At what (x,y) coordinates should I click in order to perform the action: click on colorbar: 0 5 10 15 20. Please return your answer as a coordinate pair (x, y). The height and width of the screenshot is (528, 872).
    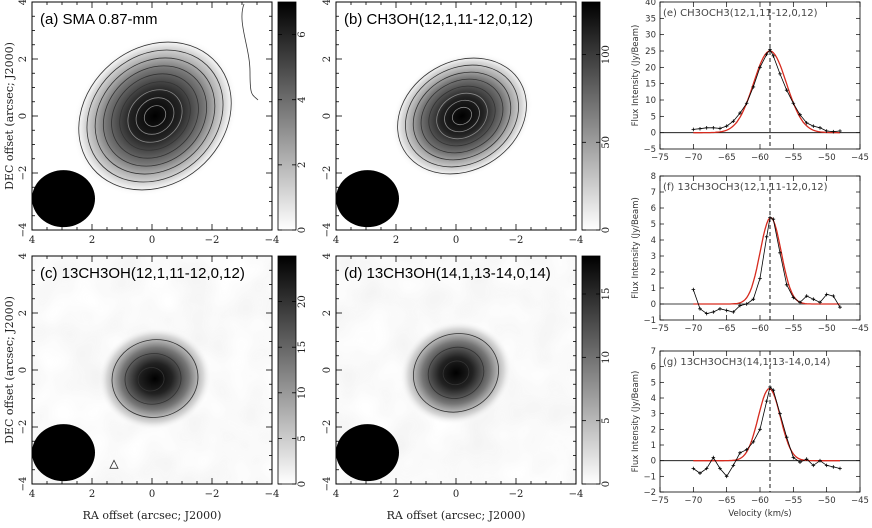
    Looking at the image, I should click on (292, 371).